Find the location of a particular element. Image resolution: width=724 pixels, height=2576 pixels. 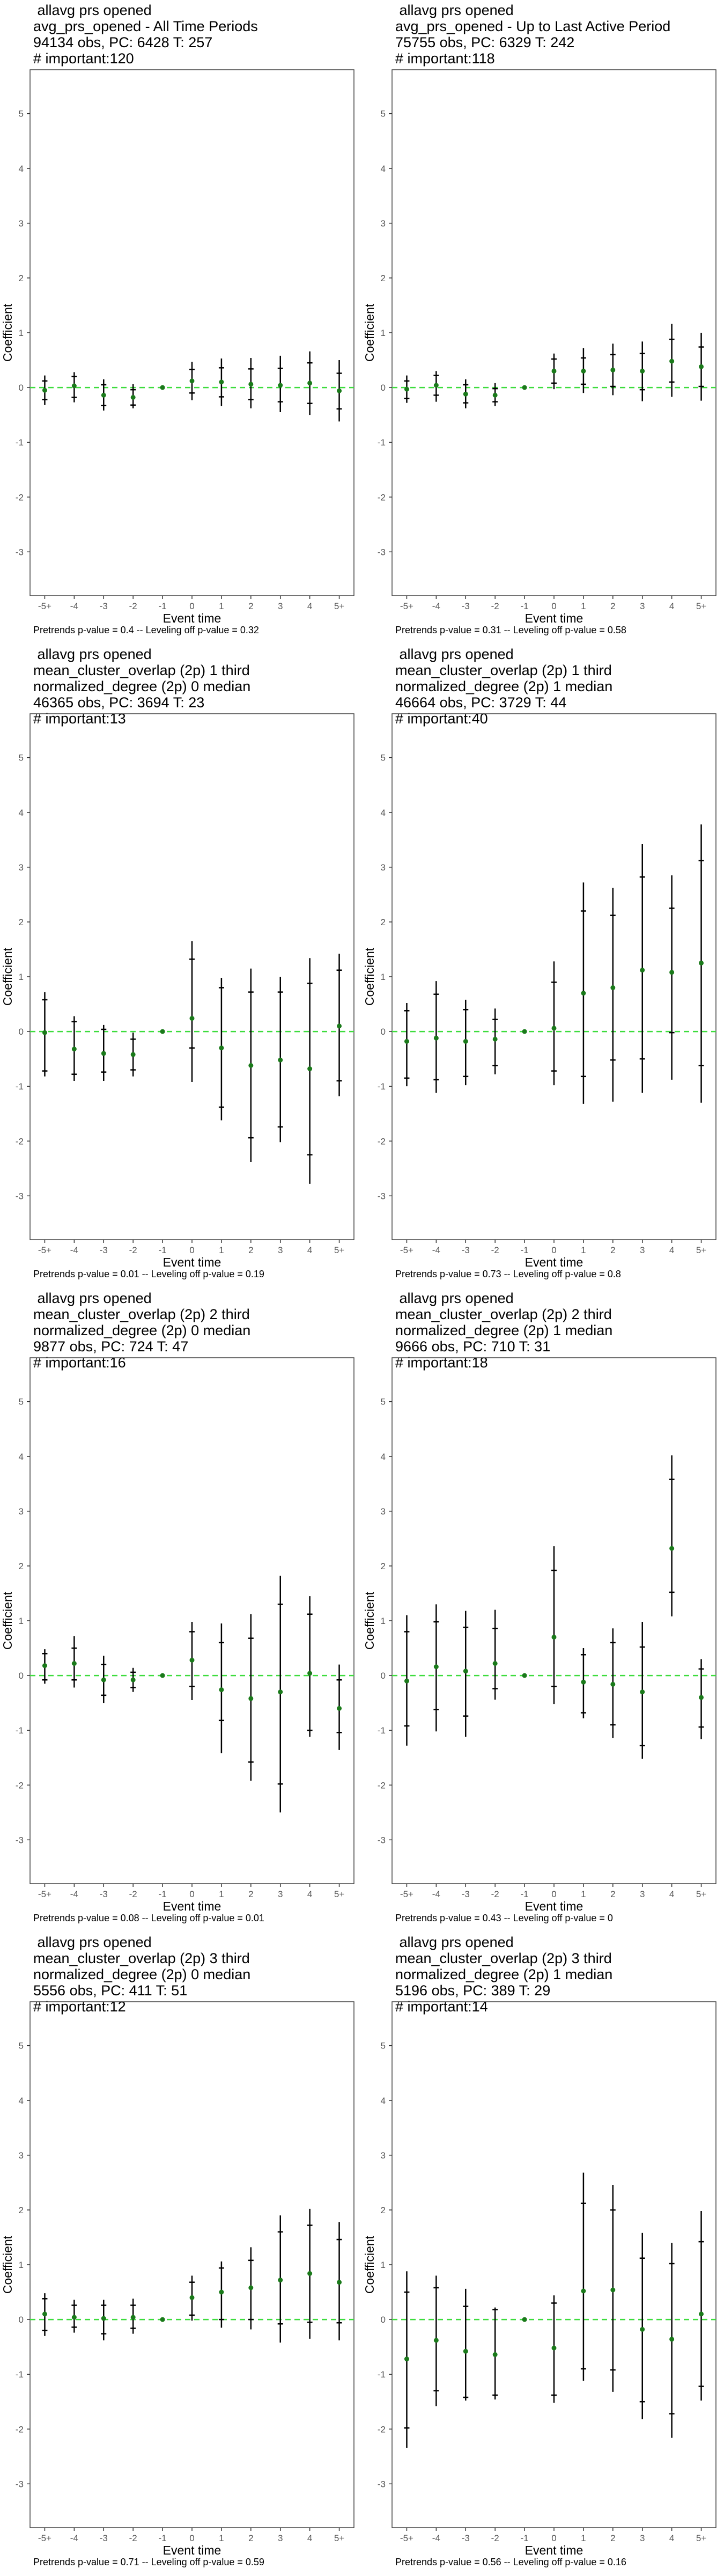

x-tick-label: 3 is located at coordinates (280, 1894).